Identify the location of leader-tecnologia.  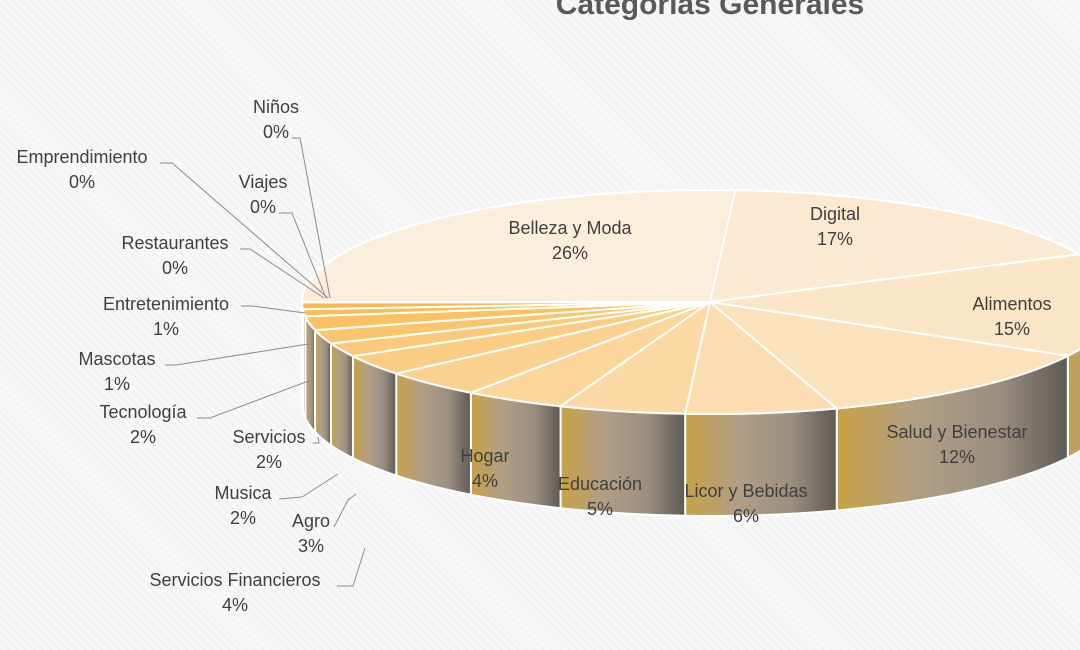
(254, 399).